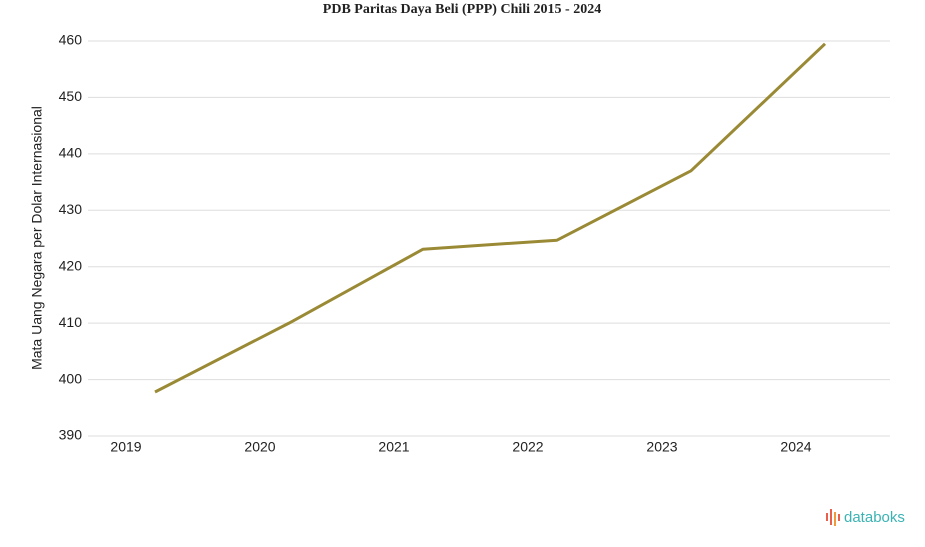 This screenshot has width=925, height=547. Describe the element at coordinates (795, 447) in the screenshot. I see `x-tick-label: 2024` at that location.